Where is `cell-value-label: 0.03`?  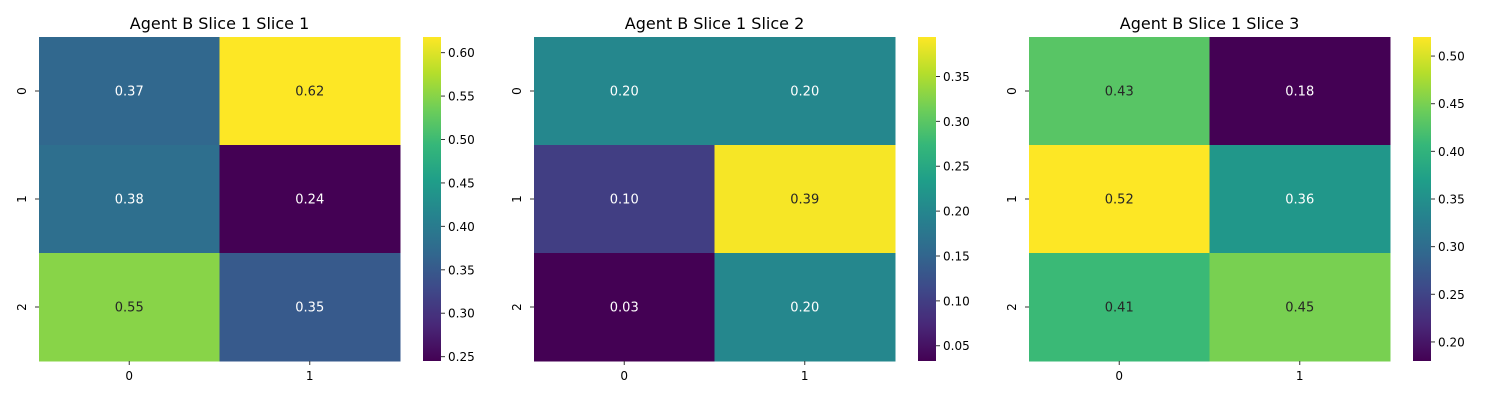
cell-value-label: 0.03 is located at coordinates (624, 308).